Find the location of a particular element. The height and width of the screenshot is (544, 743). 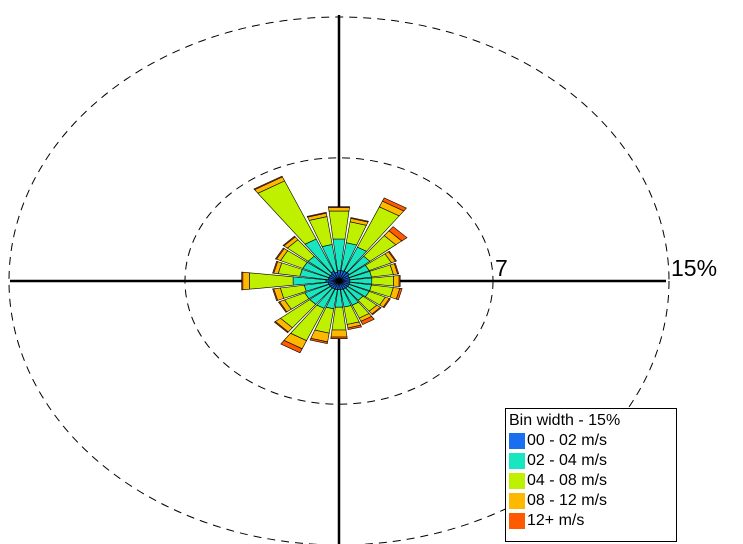

legend-item: 12+ m/s is located at coordinates (592, 521).